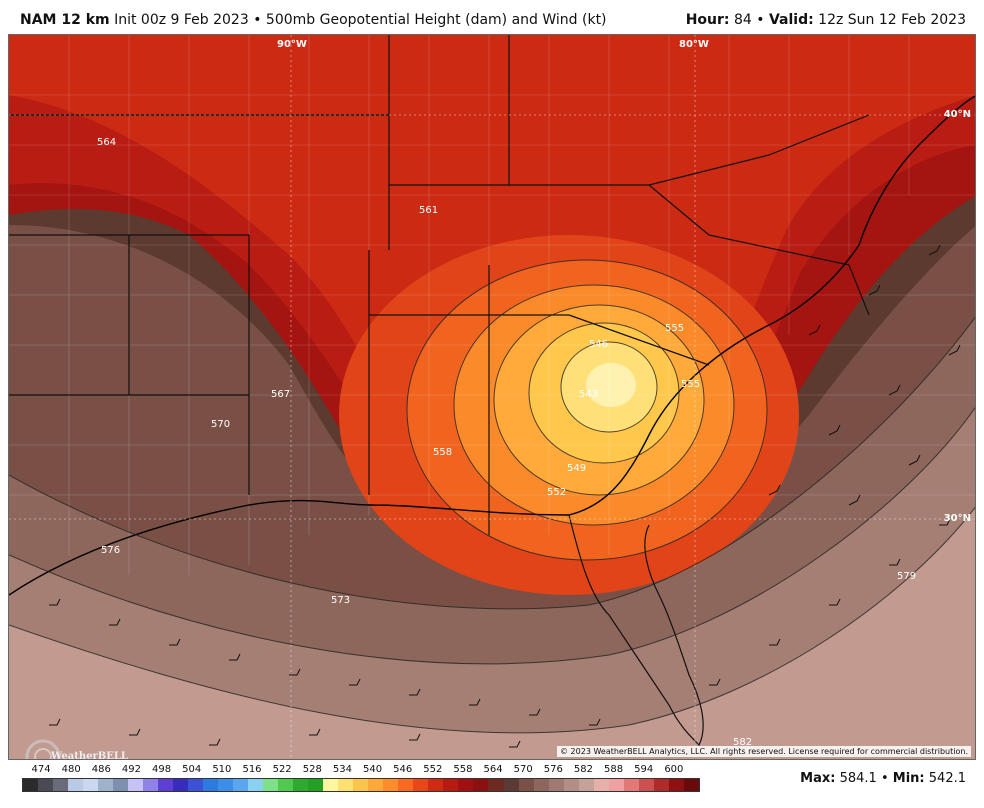 The height and width of the screenshot is (808, 984). I want to click on weatherbell-logo: WeatherBELL, so click(75, 747).